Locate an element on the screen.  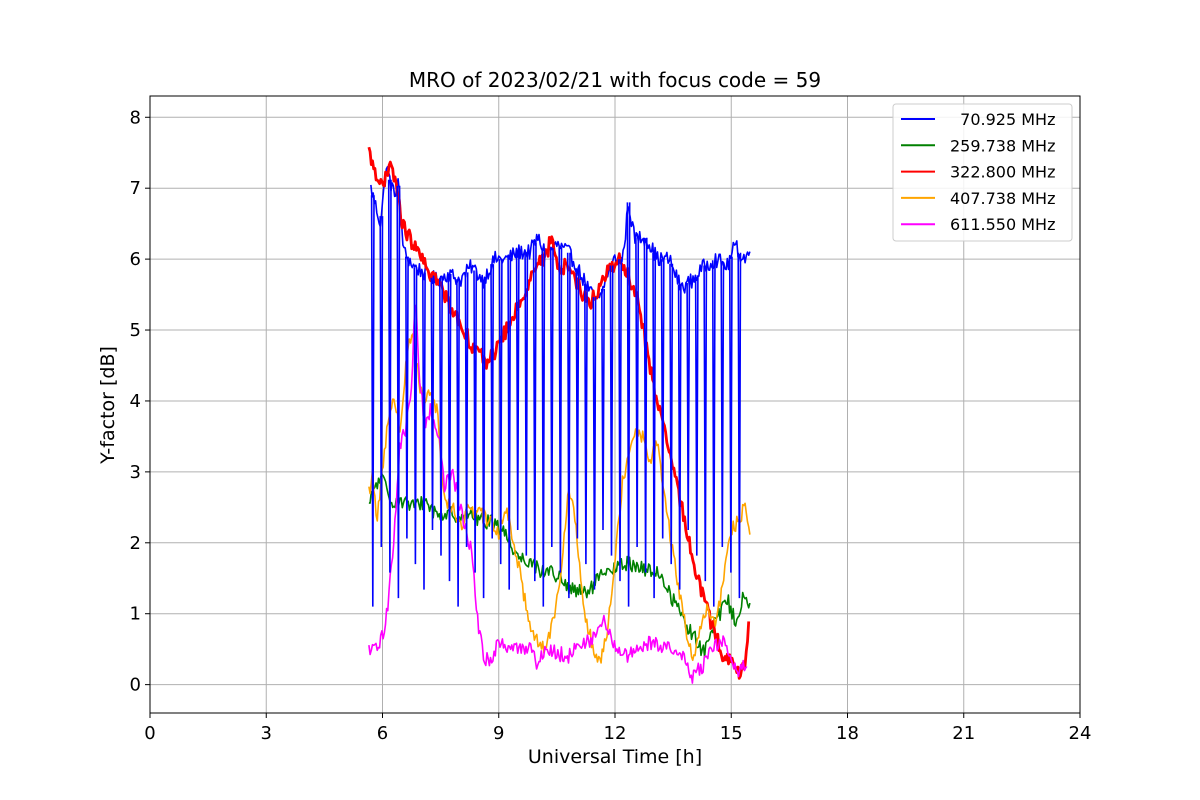
x-tick-label: 0 is located at coordinates (149, 733).